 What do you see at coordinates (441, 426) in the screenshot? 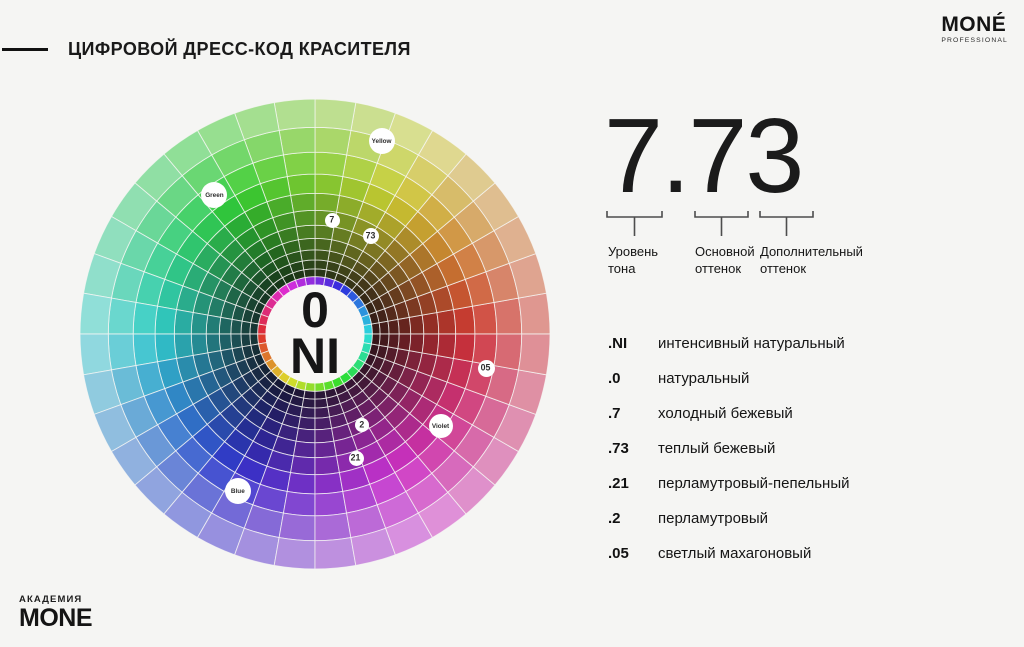
I see `wheel-label-chip: Violet` at bounding box center [441, 426].